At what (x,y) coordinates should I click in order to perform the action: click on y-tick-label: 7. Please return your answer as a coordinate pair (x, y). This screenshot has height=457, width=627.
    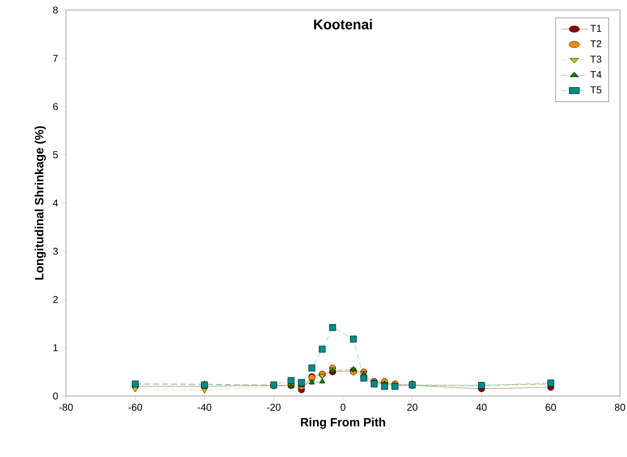
    Looking at the image, I should click on (55, 58).